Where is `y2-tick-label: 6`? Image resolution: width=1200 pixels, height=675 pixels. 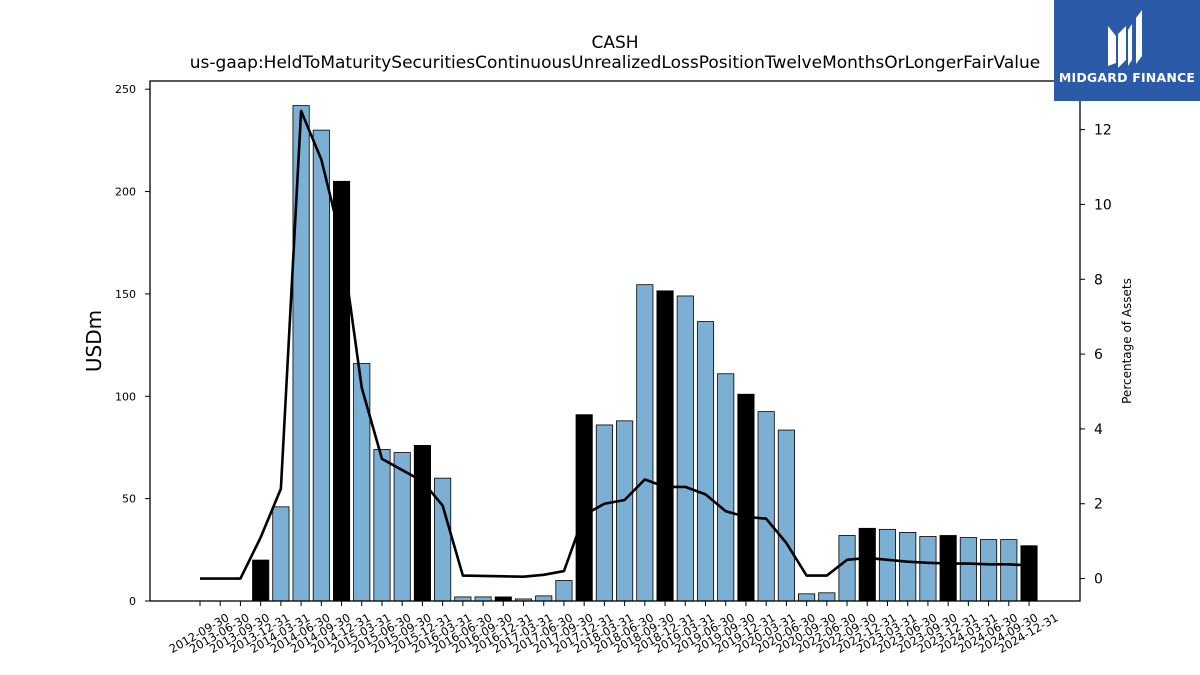 y2-tick-label: 6 is located at coordinates (1098, 355).